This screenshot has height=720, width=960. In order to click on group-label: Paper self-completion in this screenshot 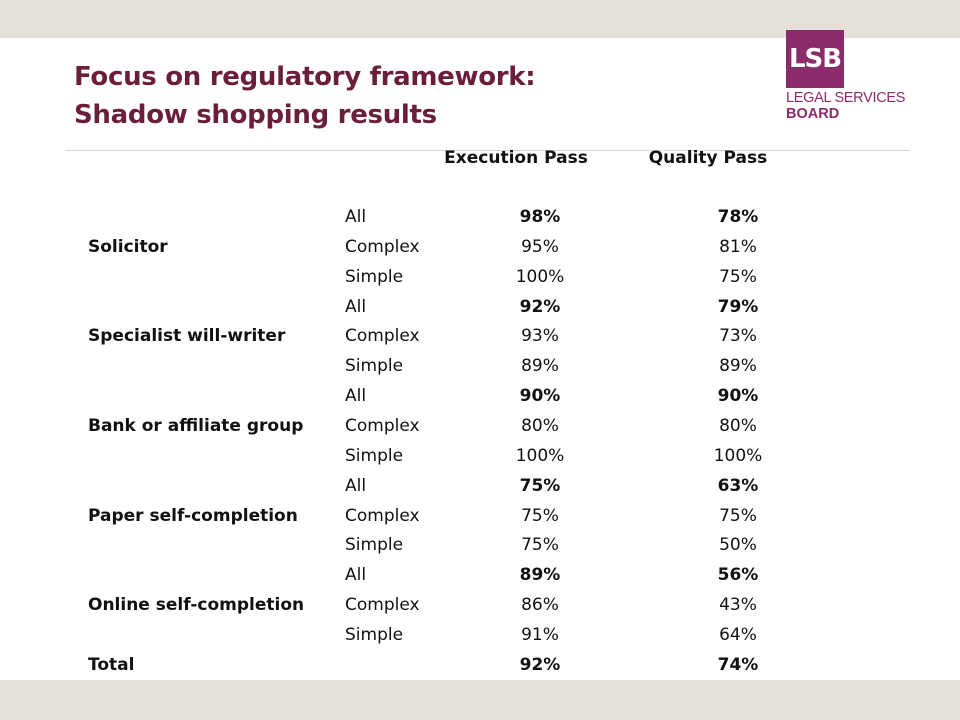, I will do `click(193, 515)`.